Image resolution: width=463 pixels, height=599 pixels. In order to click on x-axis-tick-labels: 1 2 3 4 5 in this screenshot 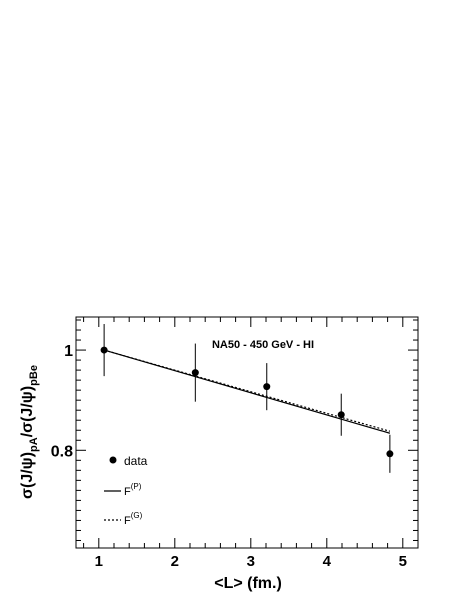, I will do `click(251, 561)`.